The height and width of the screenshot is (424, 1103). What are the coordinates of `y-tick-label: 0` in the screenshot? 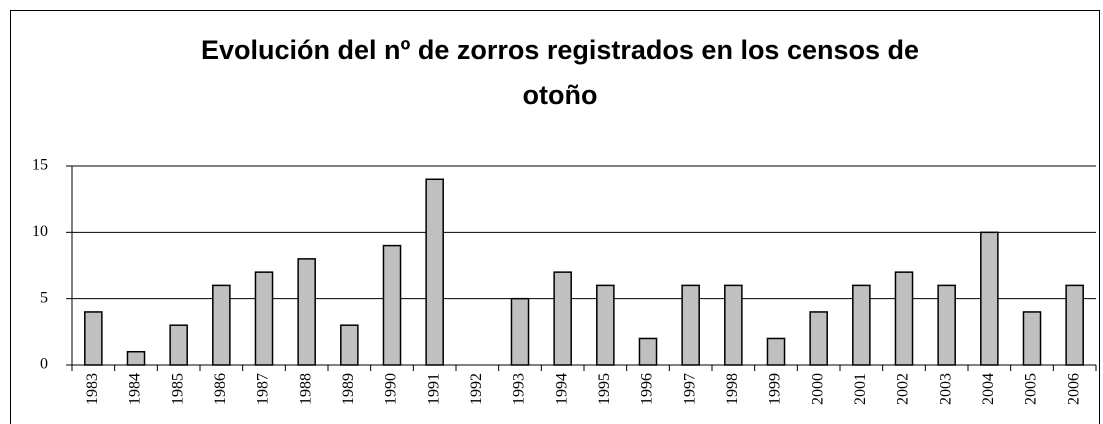 It's located at (44, 364).